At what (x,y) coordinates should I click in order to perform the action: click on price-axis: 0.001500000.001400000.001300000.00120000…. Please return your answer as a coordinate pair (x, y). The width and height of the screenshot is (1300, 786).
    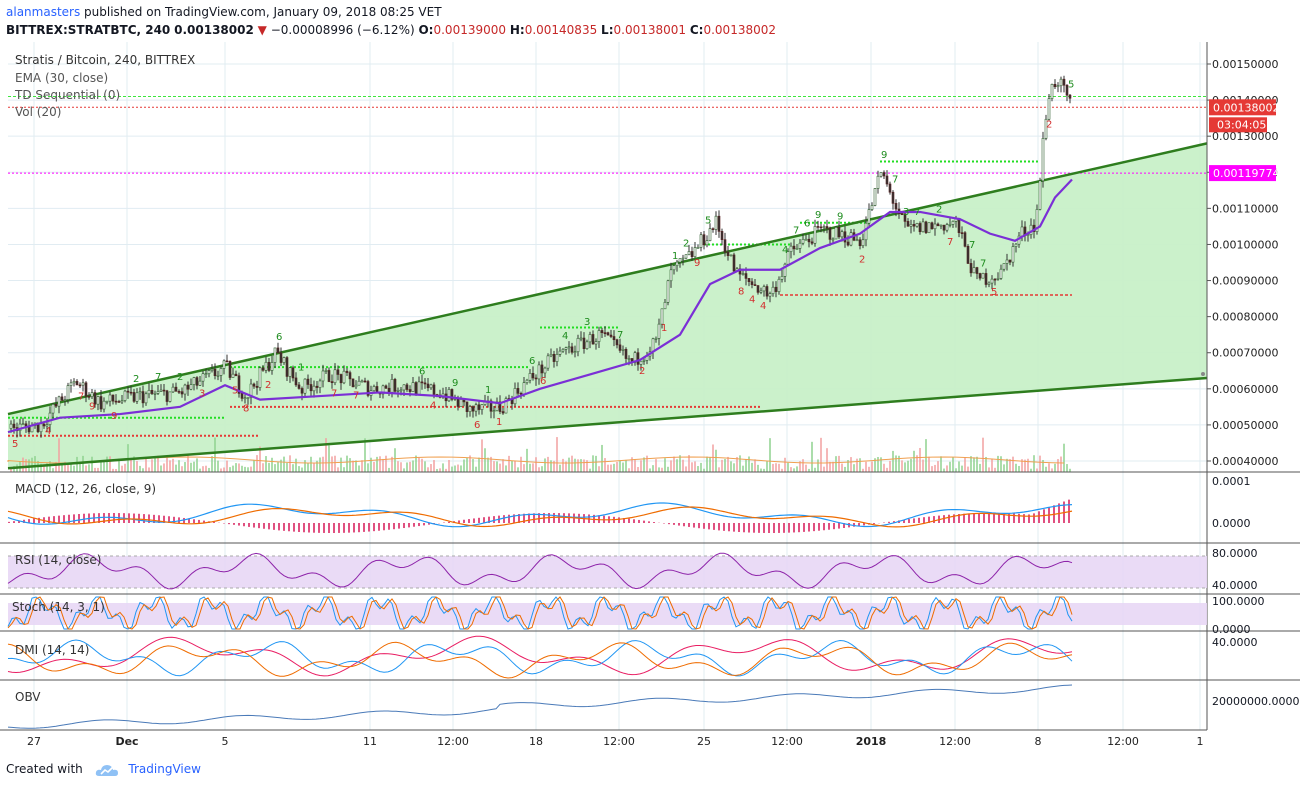
    Looking at the image, I should click on (1242, 386).